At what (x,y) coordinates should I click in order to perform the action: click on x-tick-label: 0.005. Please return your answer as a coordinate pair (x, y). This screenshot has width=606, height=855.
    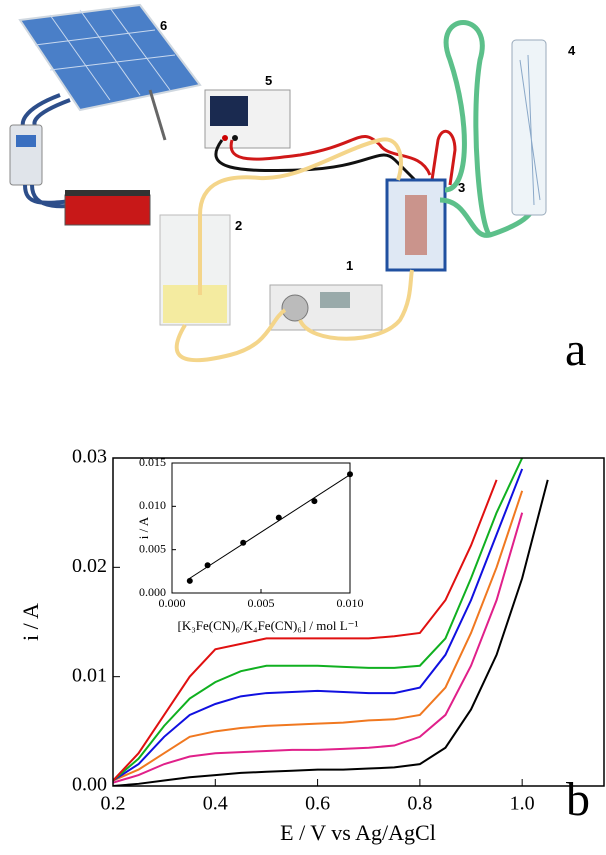
    Looking at the image, I should click on (261, 603).